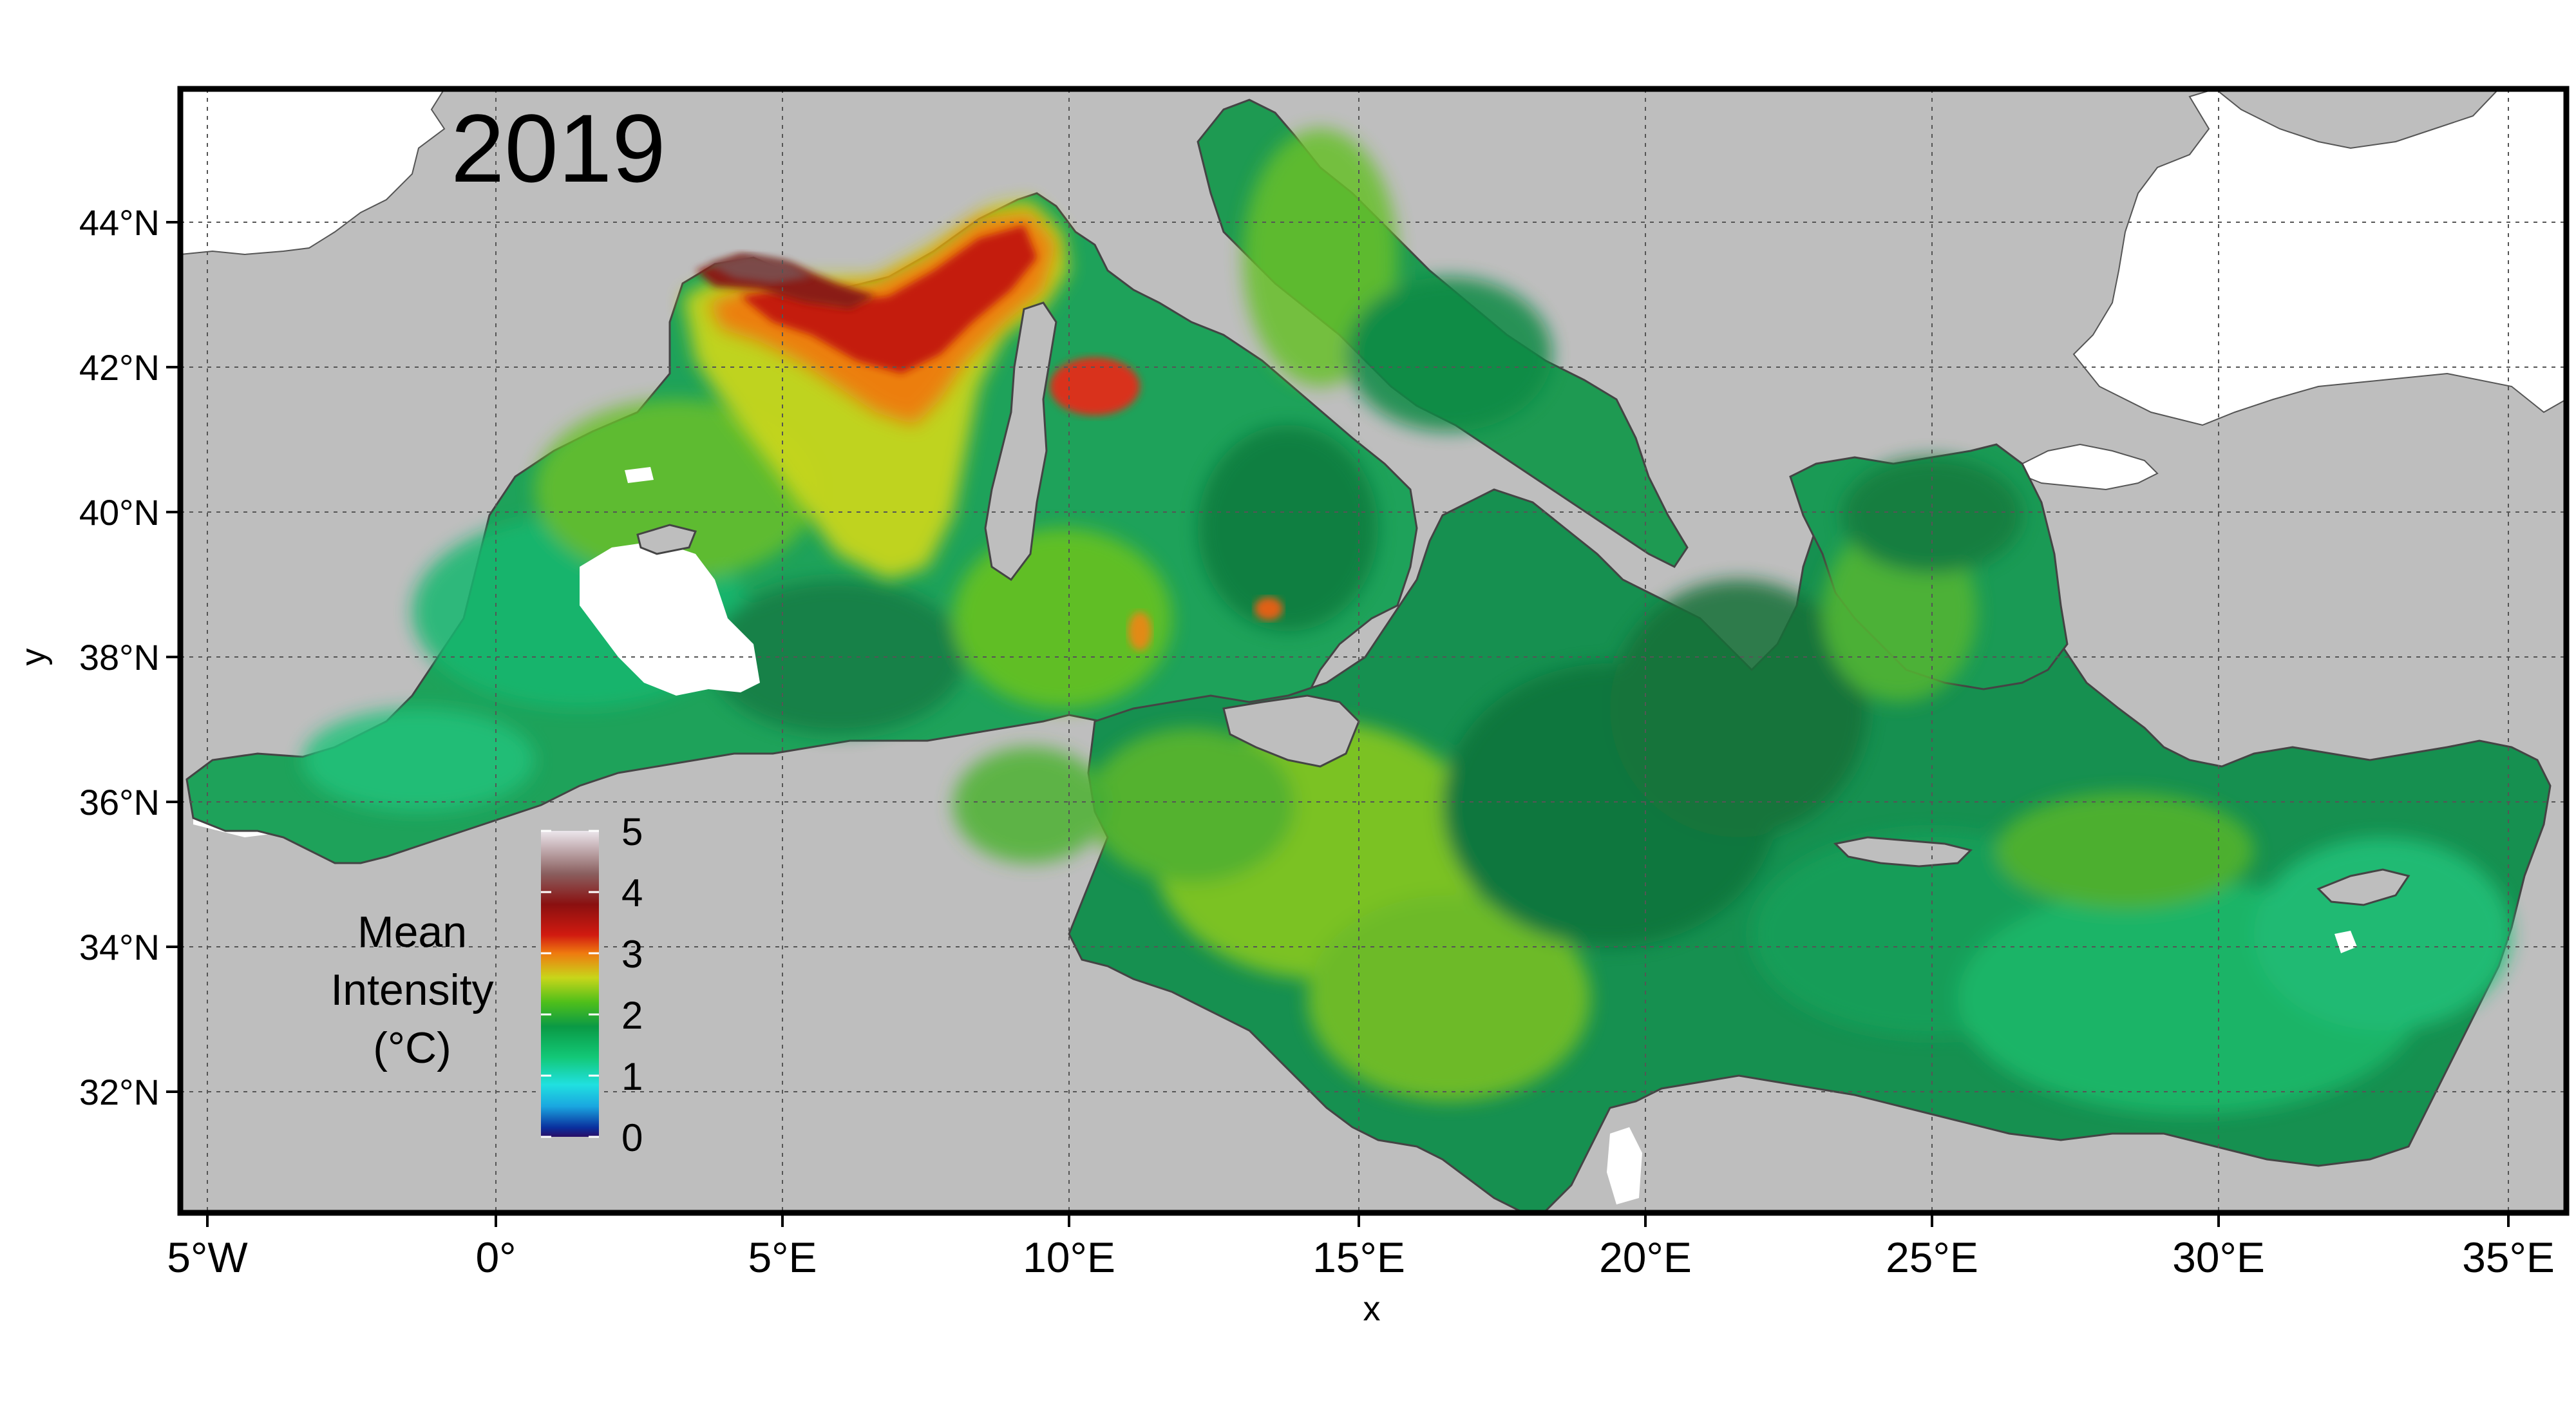 The width and height of the screenshot is (2576, 1417). Describe the element at coordinates (313, 172) in the screenshot. I see `white-region-iberia-north` at that location.